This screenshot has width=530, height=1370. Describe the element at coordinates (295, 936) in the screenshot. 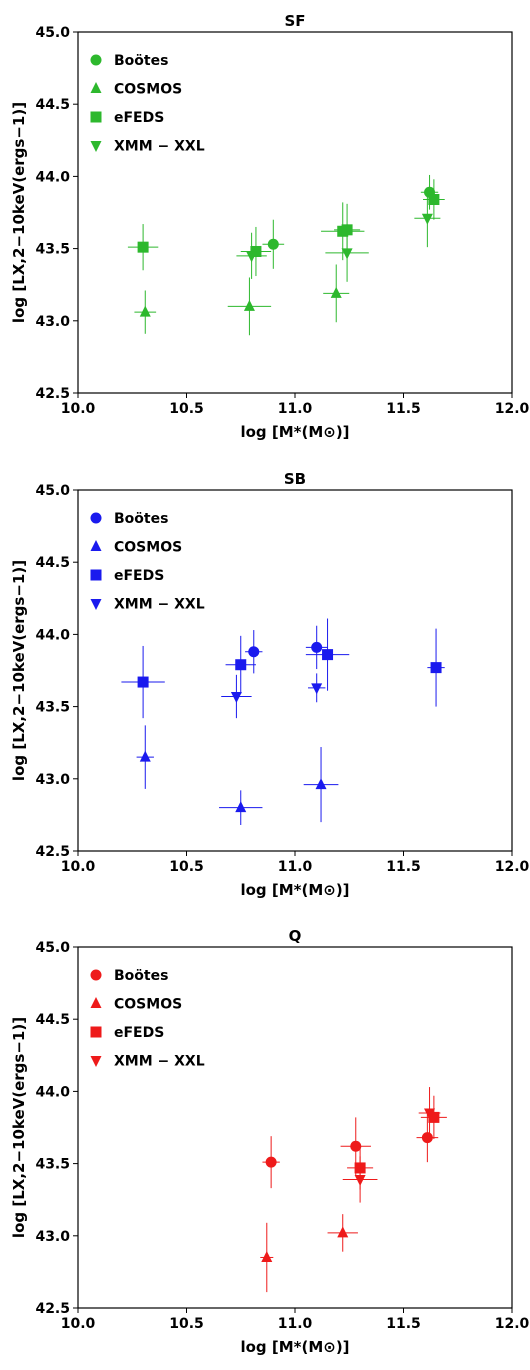

I see `panel-title: Q` at that location.